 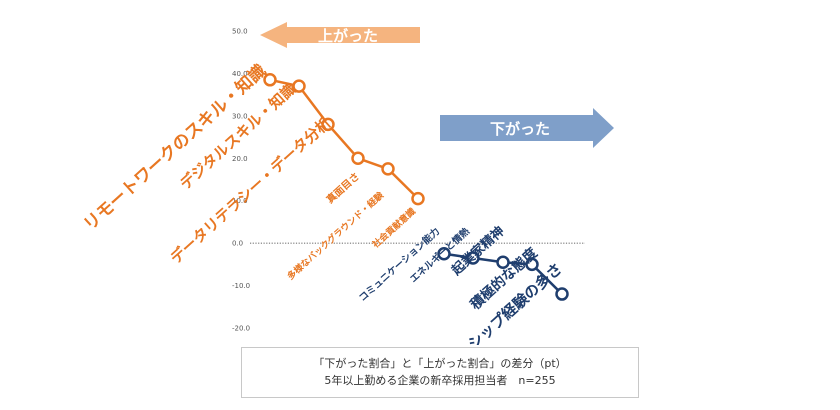 I want to click on category-label: 起業家精神, so click(x=478, y=251).